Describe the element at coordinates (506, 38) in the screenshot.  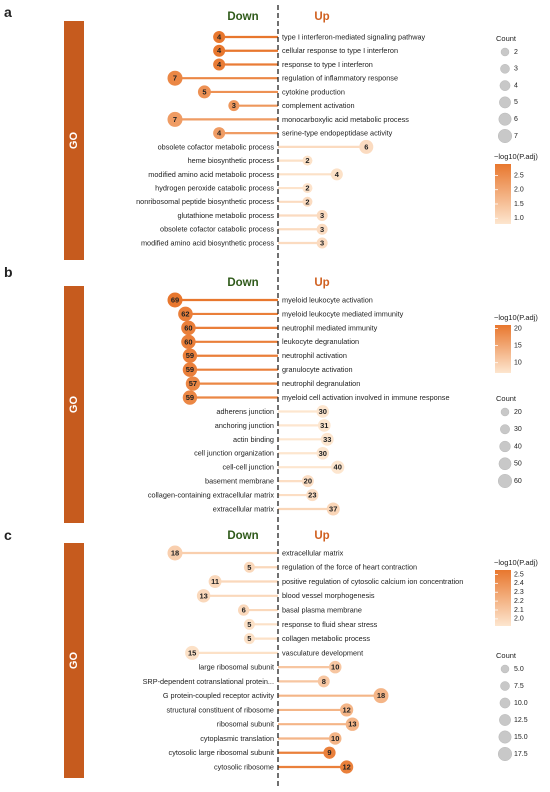
I see `size-legend-title: Count` at that location.